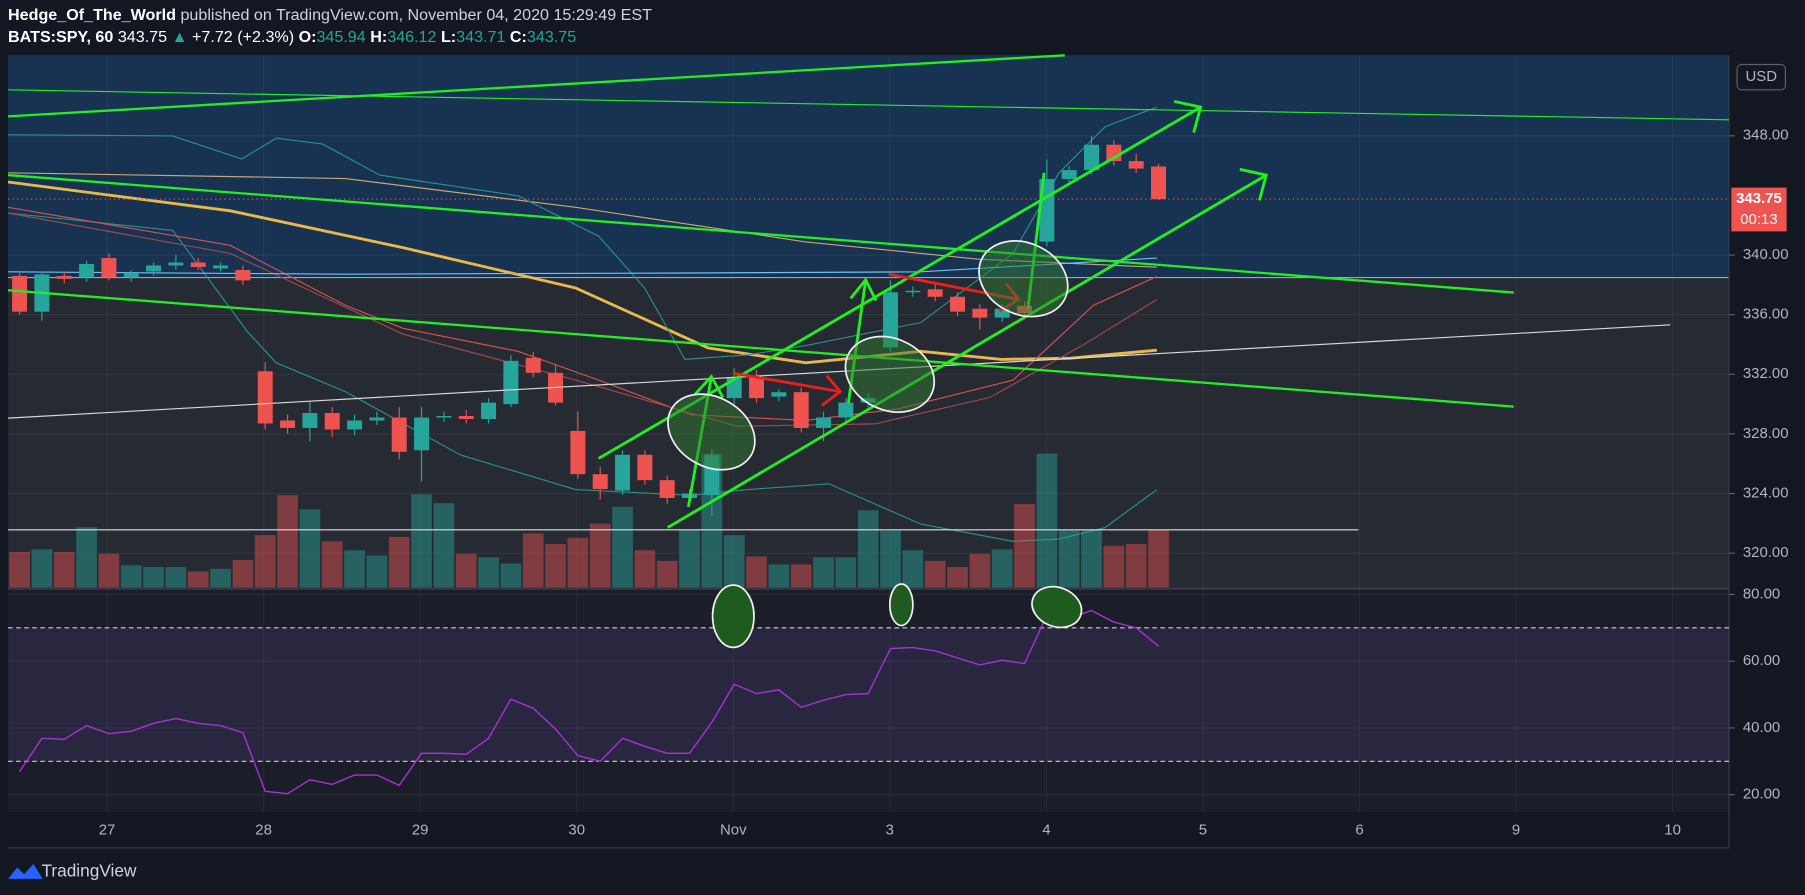 The image size is (1805, 895). Describe the element at coordinates (378, 37) in the screenshot. I see `ohlc-label: H:` at that location.